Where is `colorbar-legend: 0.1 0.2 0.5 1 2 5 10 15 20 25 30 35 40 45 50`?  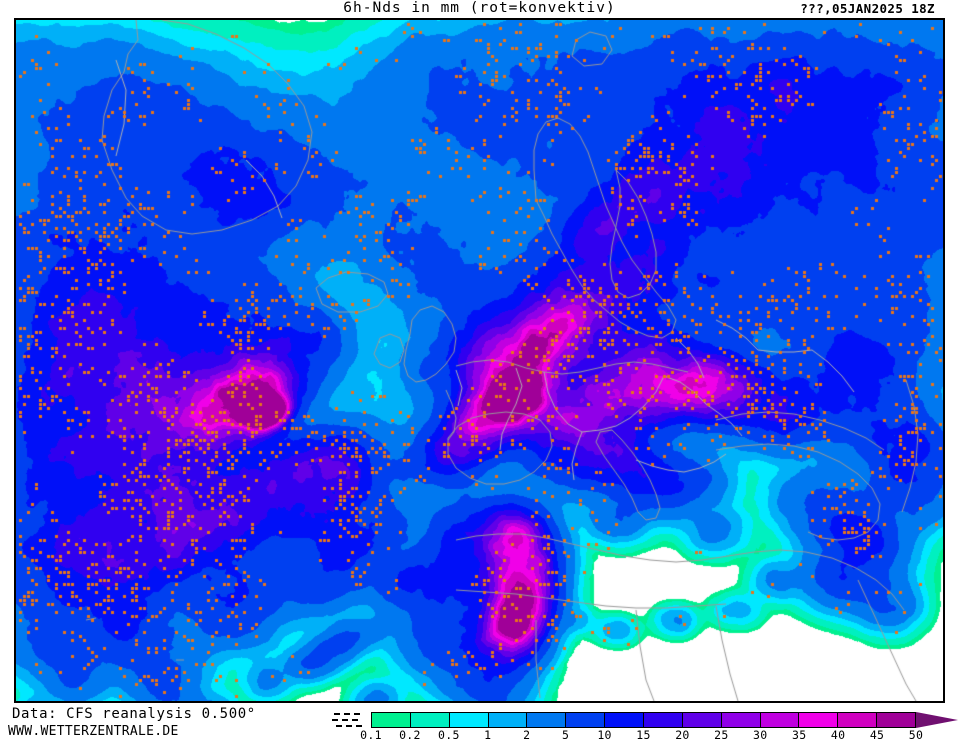
colorbar-legend: 0.1 0.2 0.5 1 2 5 10 15 20 25 30 35 40 45 50 is located at coordinates (659, 727).